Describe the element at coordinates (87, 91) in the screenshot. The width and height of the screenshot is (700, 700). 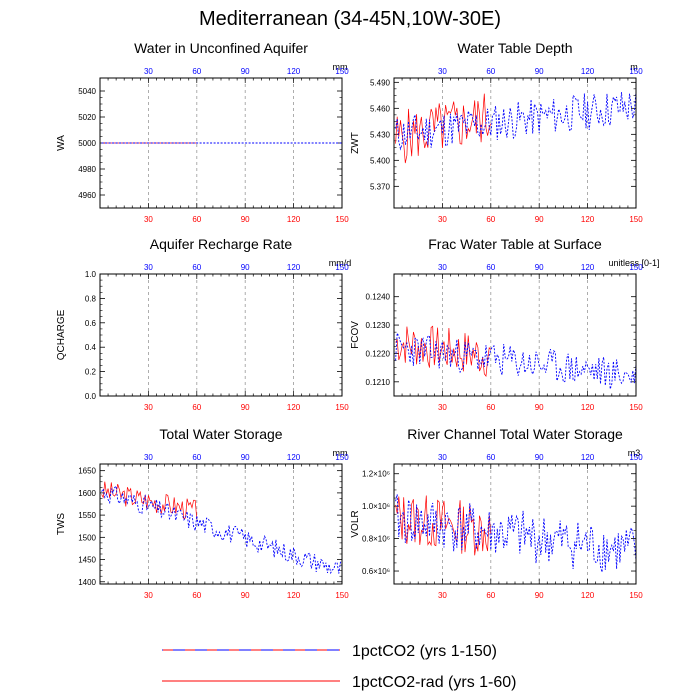
I see `y-tick-label: 5040` at that location.